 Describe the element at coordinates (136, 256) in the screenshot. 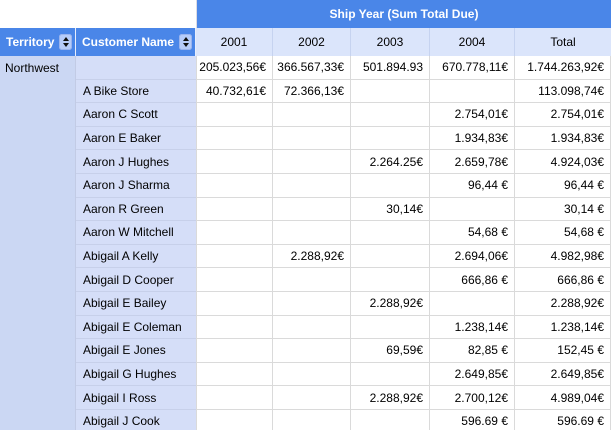

I see `customer-name-cell: Abigail A Kelly` at that location.